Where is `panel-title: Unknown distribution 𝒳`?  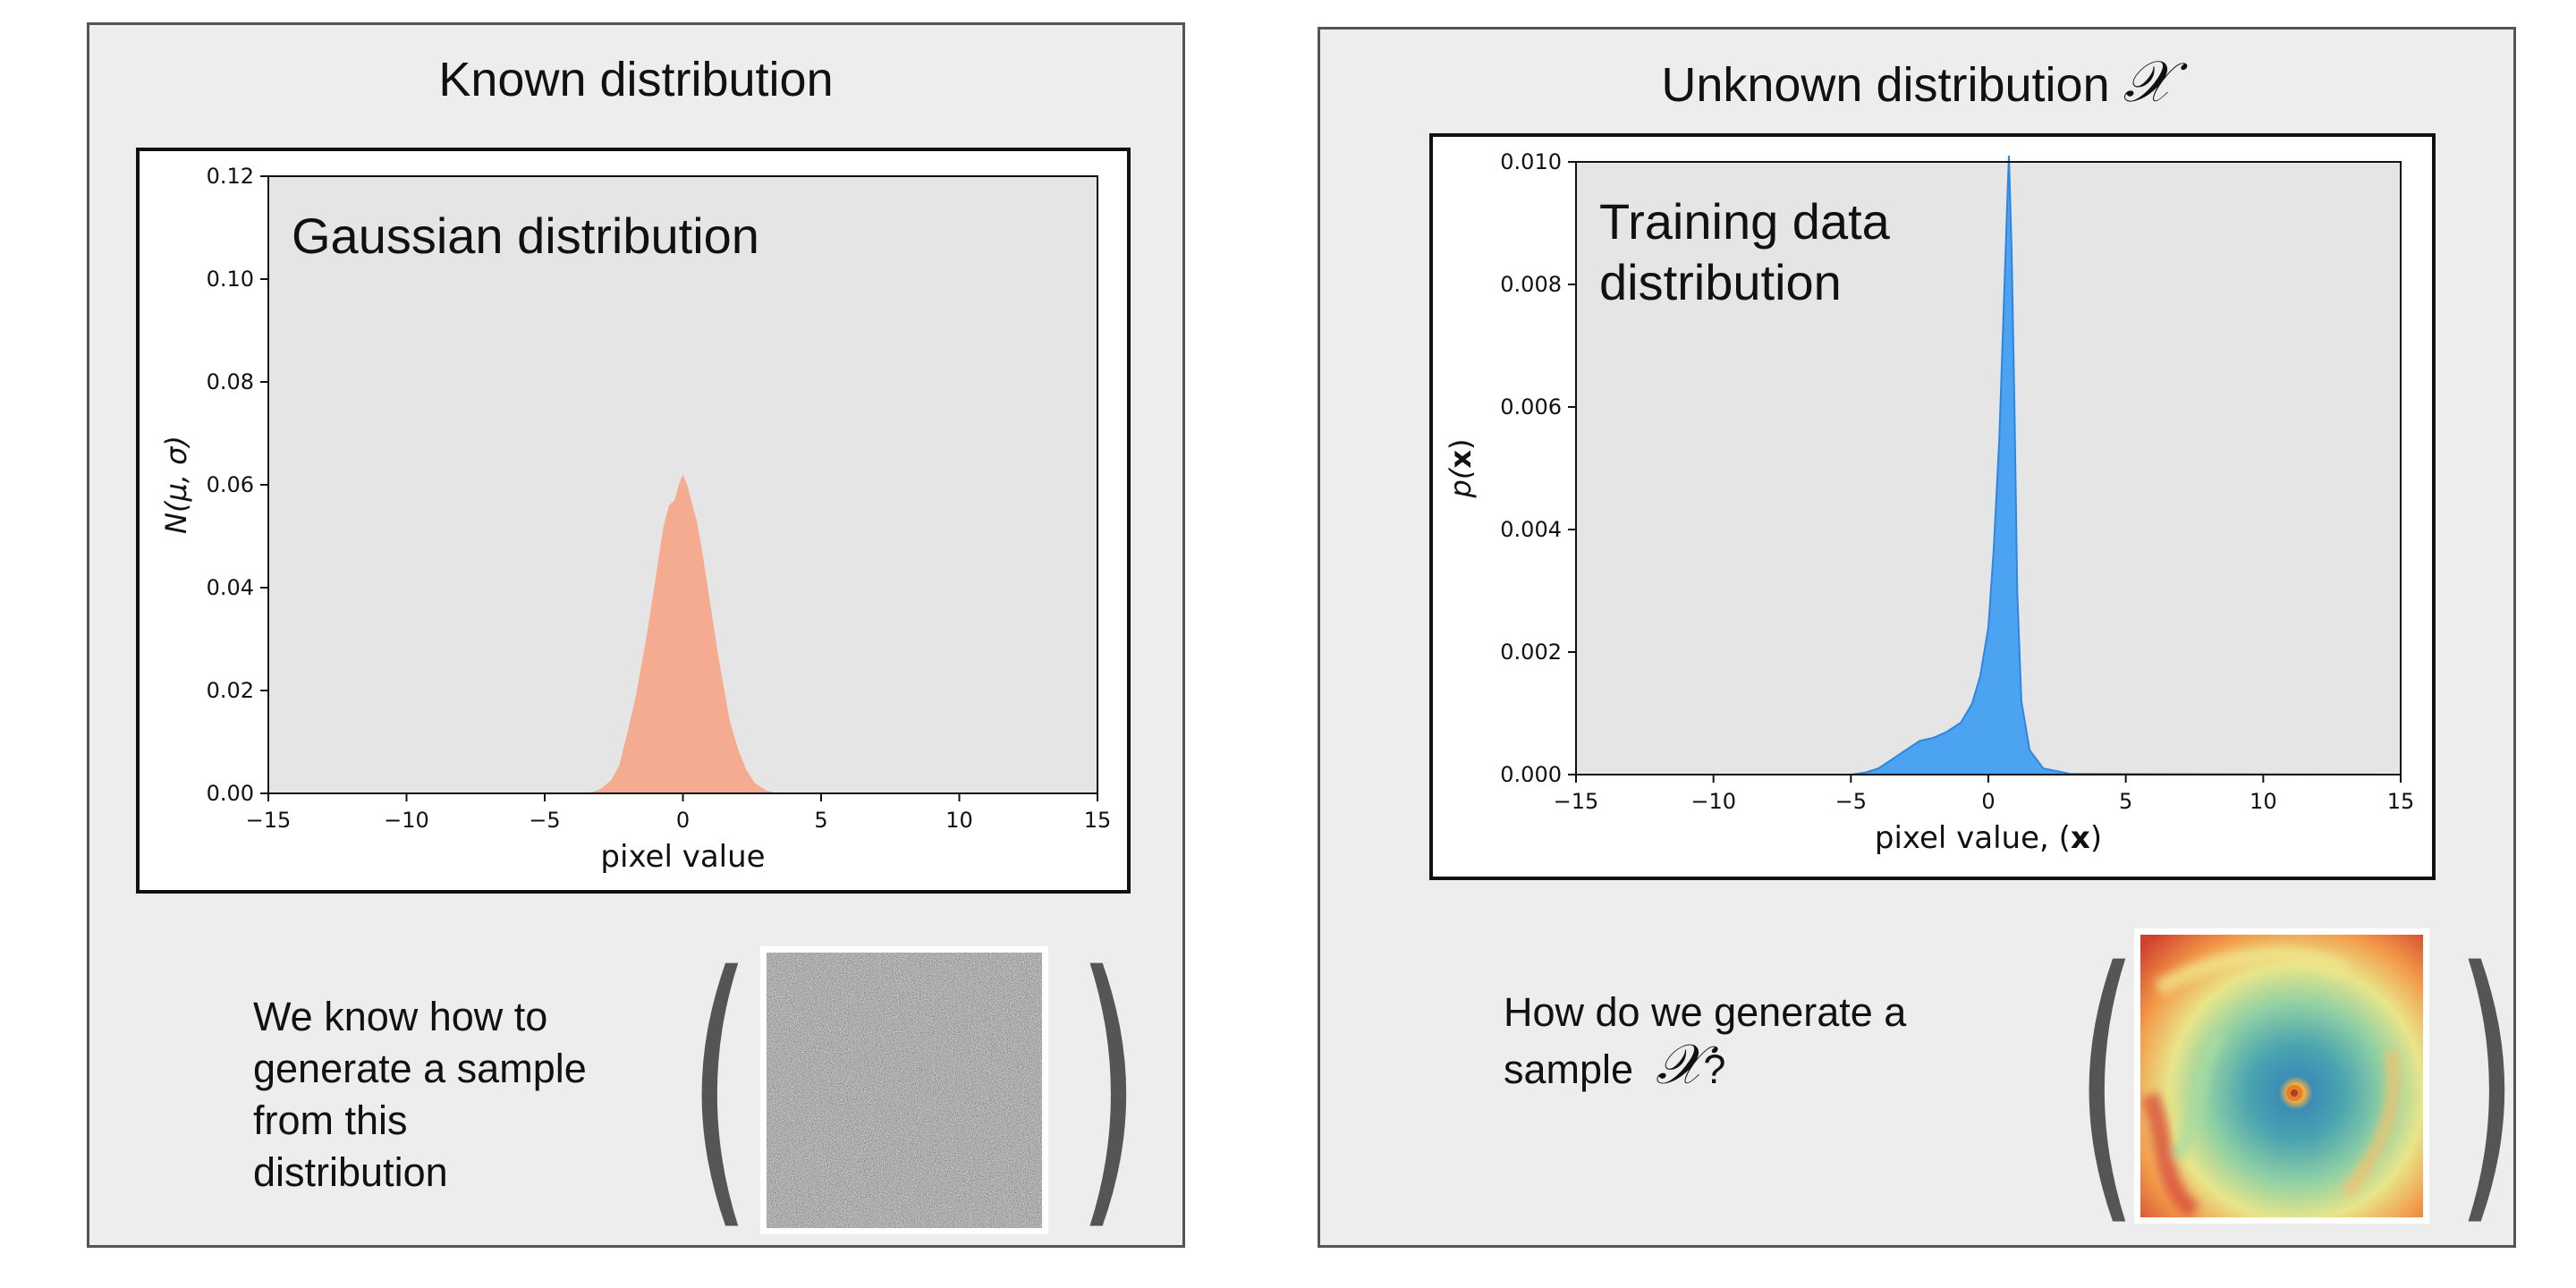
panel-title: Unknown distribution 𝒳 is located at coordinates (1916, 82).